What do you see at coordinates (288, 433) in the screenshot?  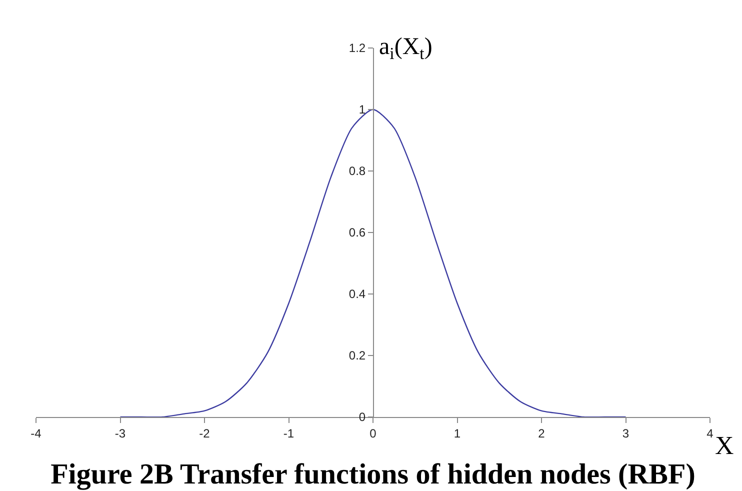 I see `x-tick-label: -1` at bounding box center [288, 433].